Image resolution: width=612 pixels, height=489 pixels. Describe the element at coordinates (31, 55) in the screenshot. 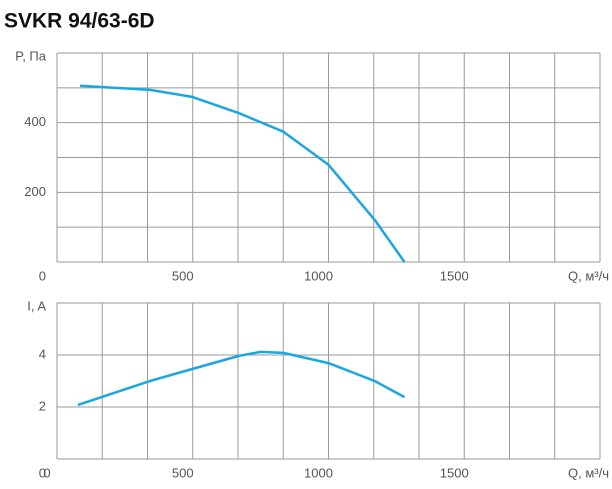

I see `y-axis-label: P, Па` at that location.